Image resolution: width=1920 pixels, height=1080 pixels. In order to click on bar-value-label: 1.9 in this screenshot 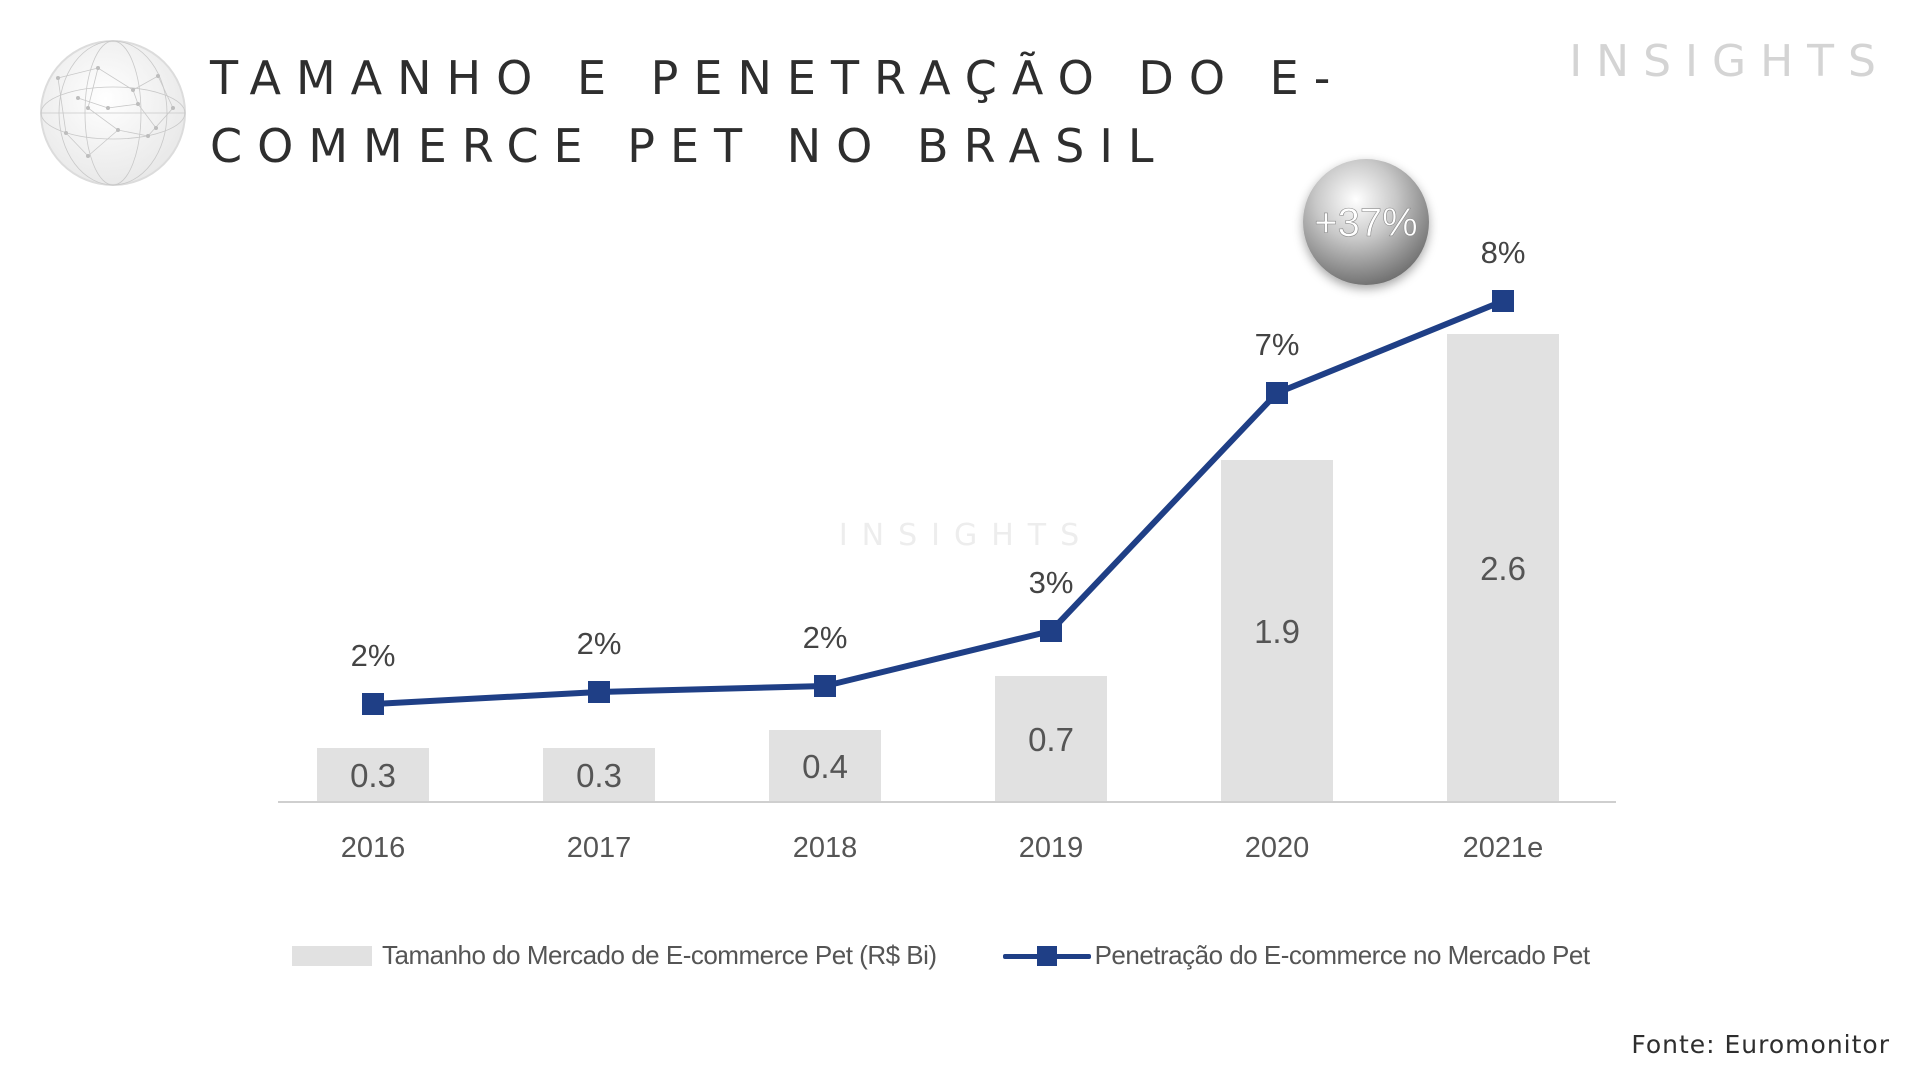, I will do `click(1277, 631)`.